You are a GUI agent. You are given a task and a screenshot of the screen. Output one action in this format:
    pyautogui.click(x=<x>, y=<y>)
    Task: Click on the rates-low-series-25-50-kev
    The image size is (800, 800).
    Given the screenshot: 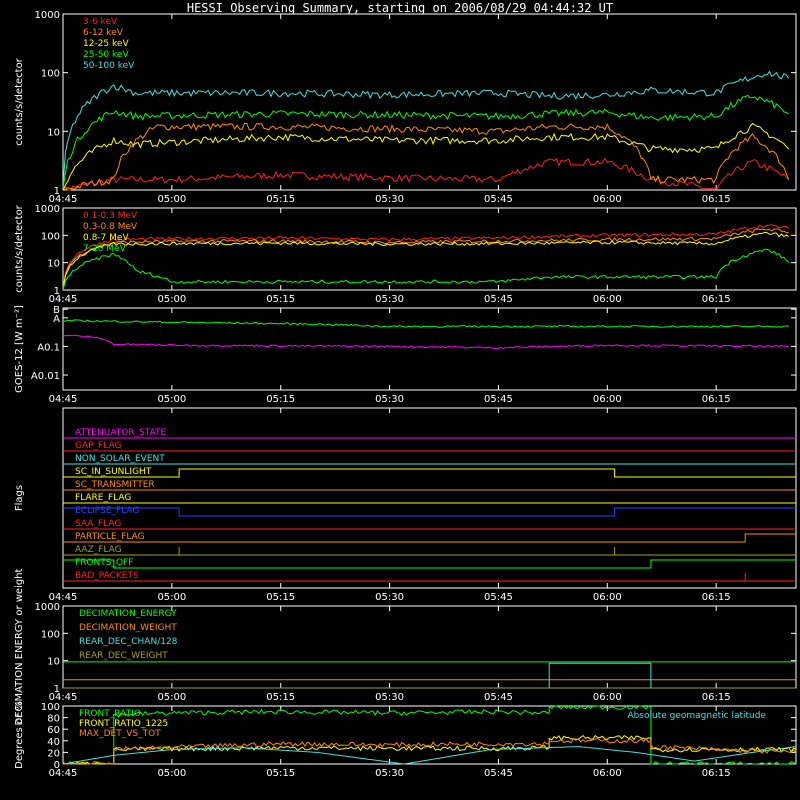 What is the action you would take?
    pyautogui.click(x=425, y=141)
    